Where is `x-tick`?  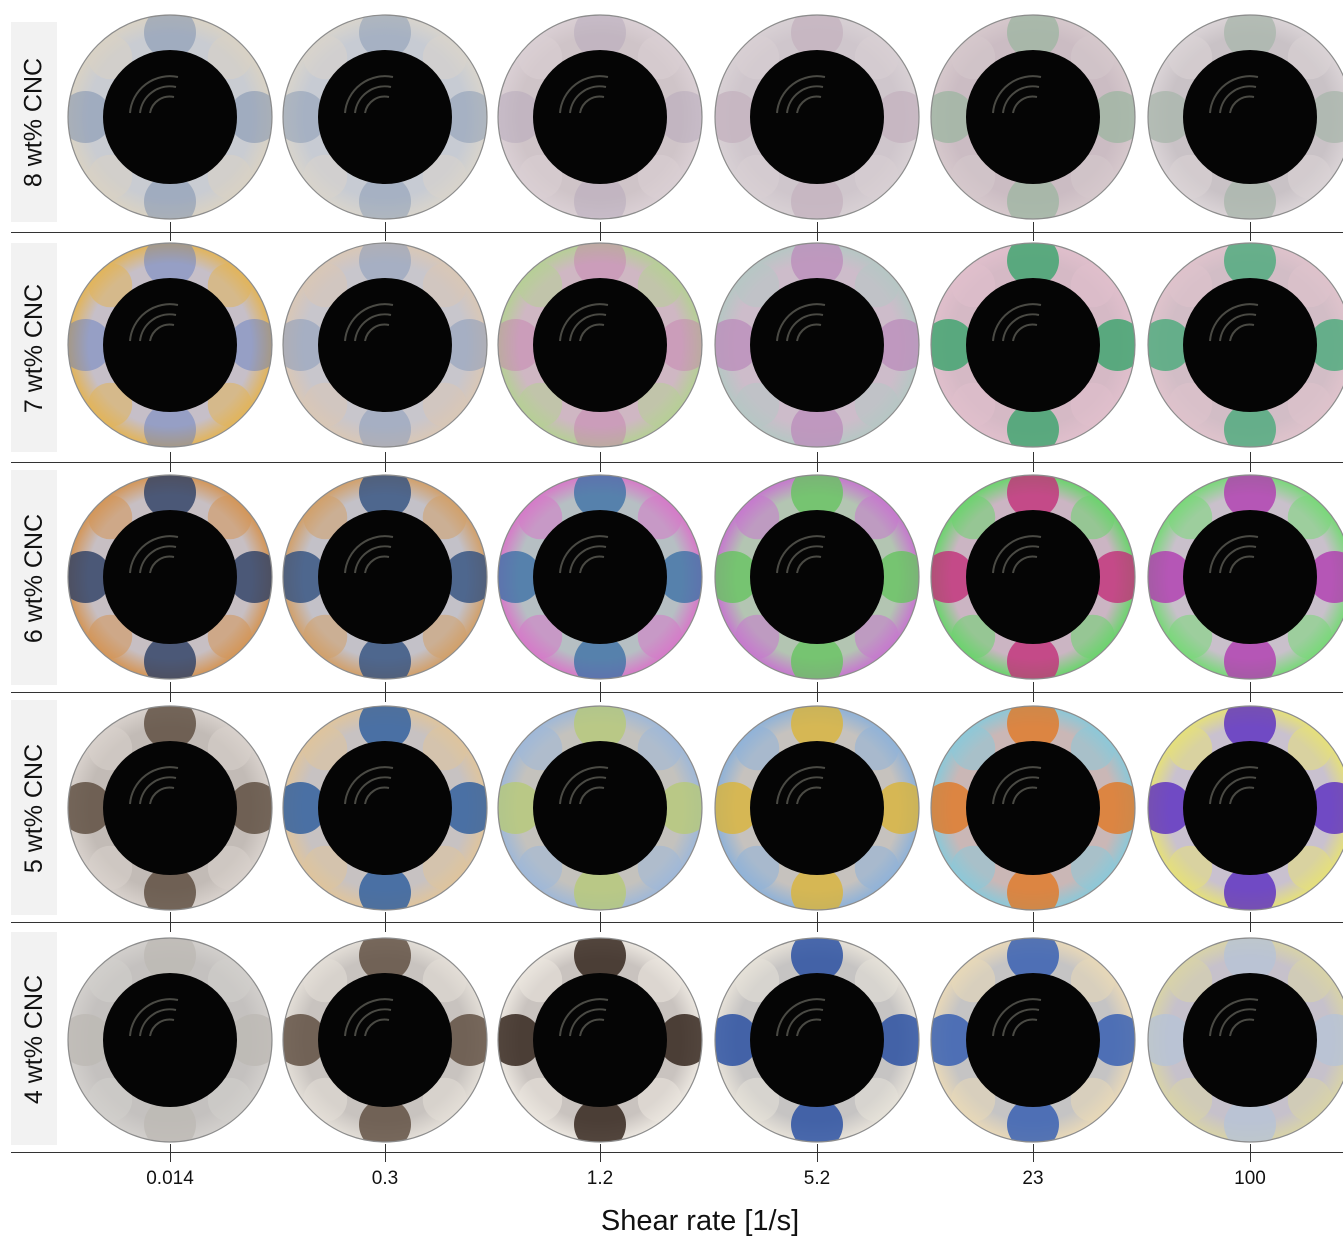
x-tick is located at coordinates (1250, 1152).